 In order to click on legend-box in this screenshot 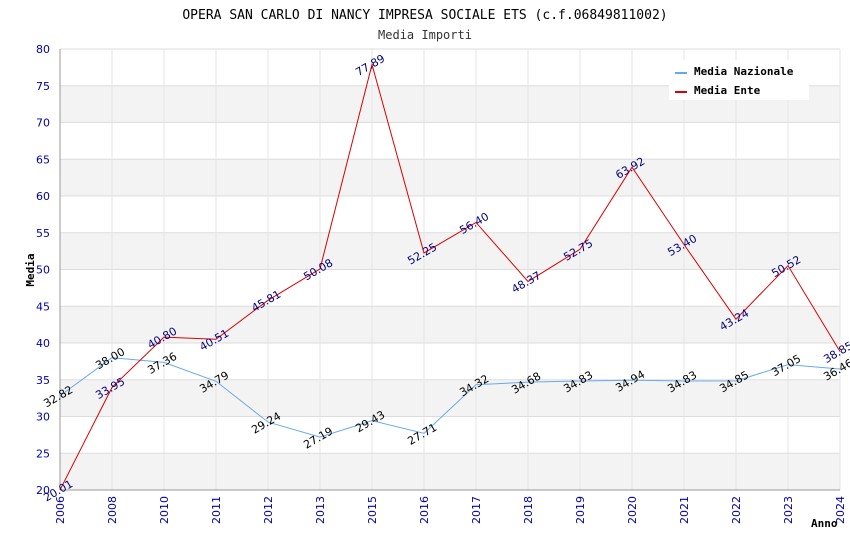, I will do `click(739, 80)`.